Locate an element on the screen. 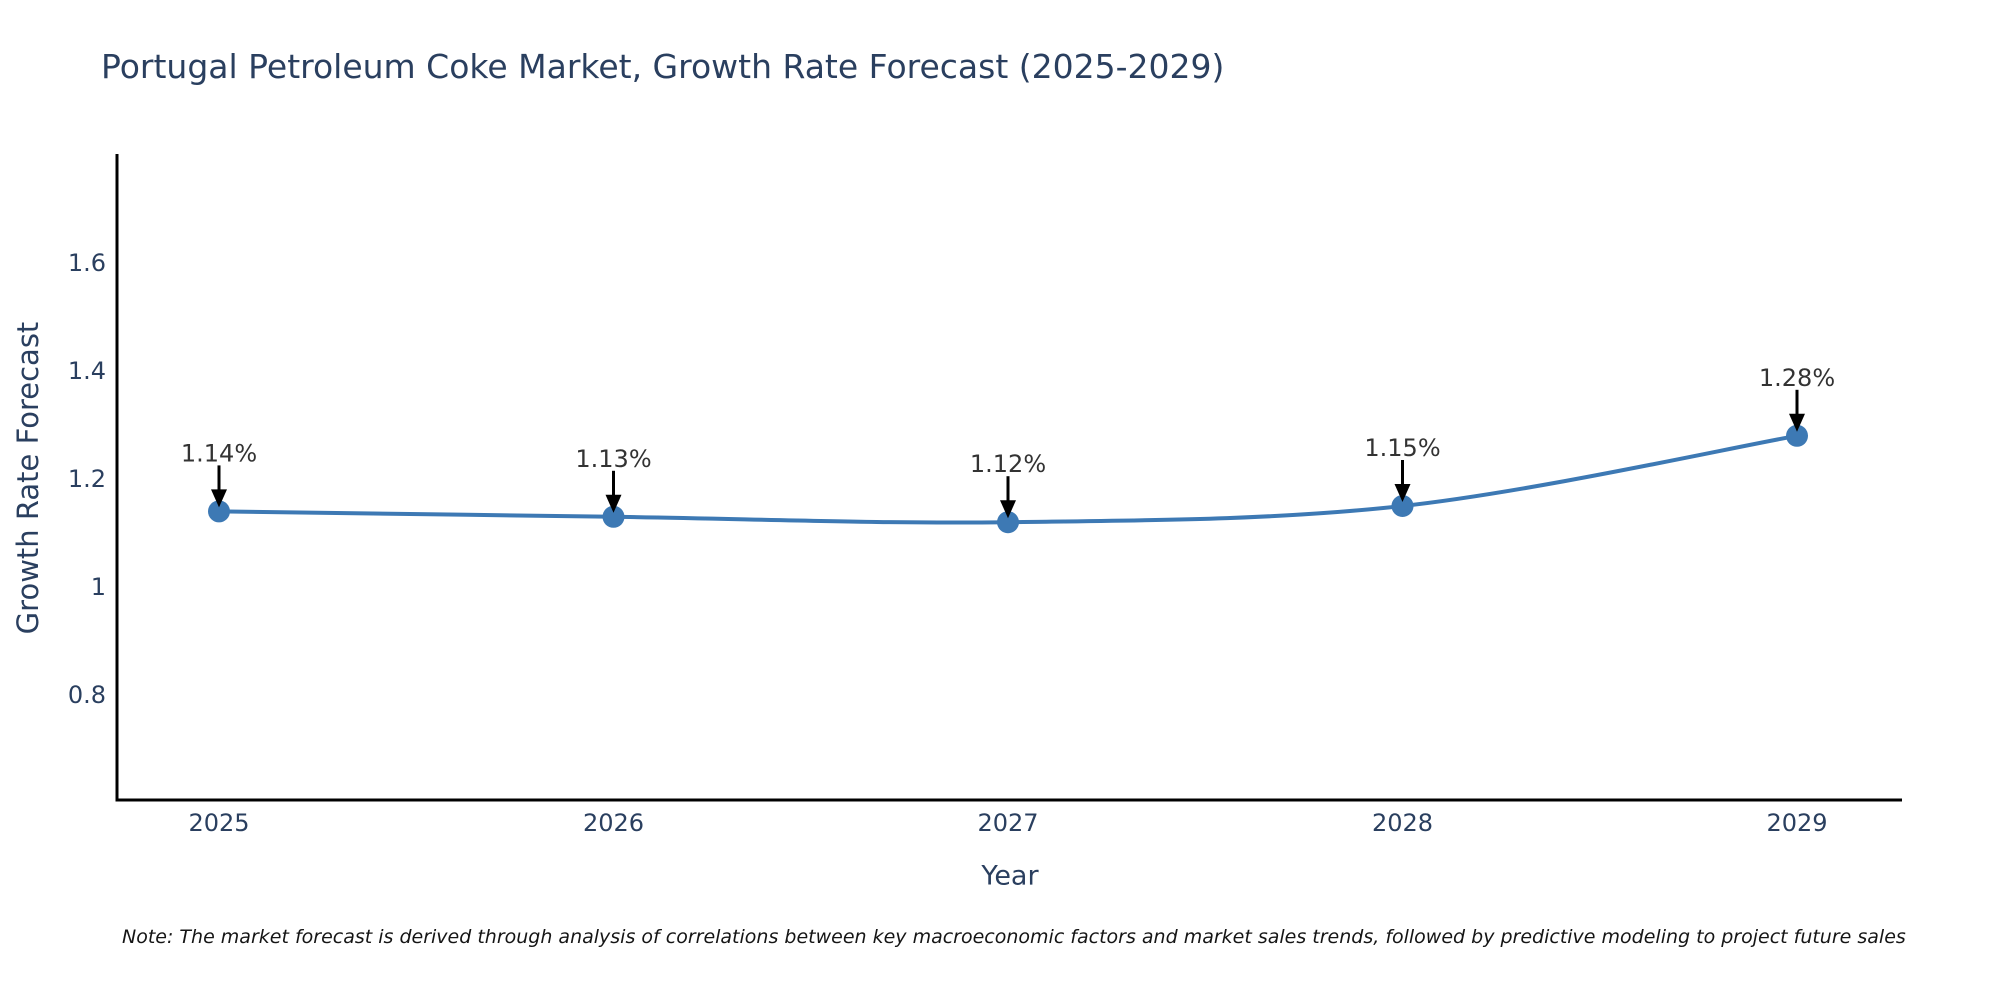  y-axis-title: Growth Rate Forecast is located at coordinates (28, 478).